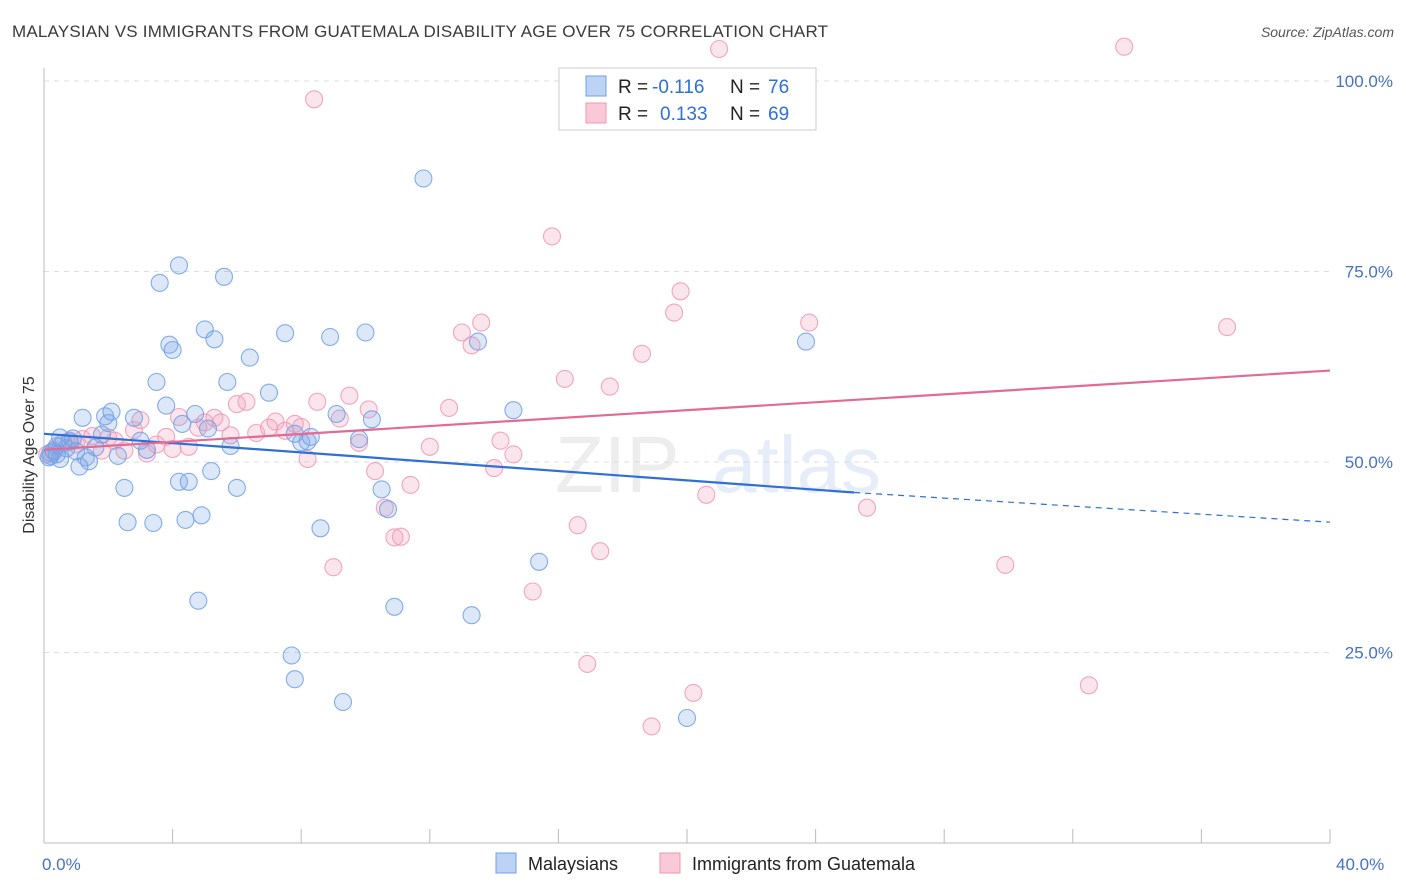  Describe the element at coordinates (633, 114) in the screenshot. I see `legend-r-label-2: R =` at that location.